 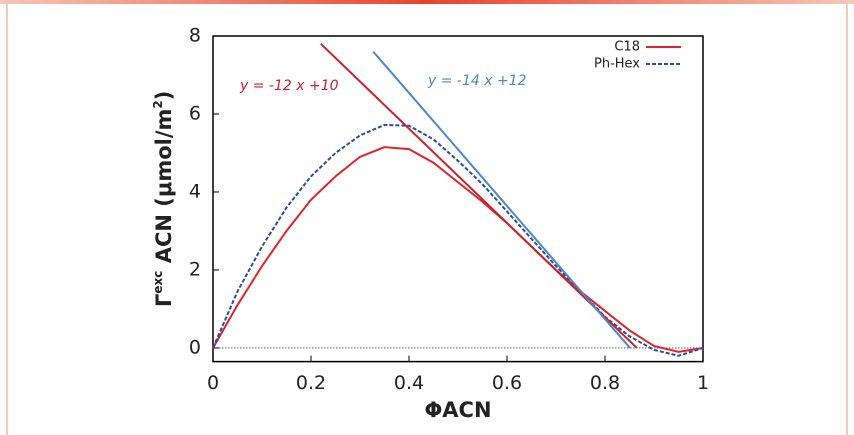 I want to click on x-tick-label: 0.2, so click(x=311, y=383).